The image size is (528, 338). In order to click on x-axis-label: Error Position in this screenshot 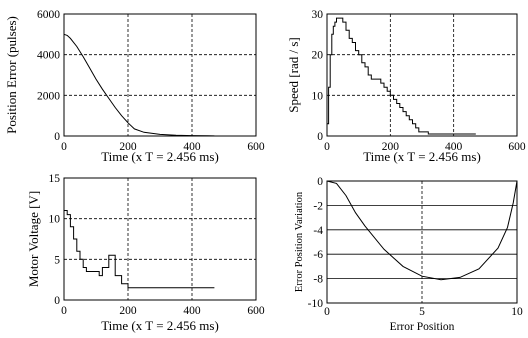, I will do `click(422, 327)`.